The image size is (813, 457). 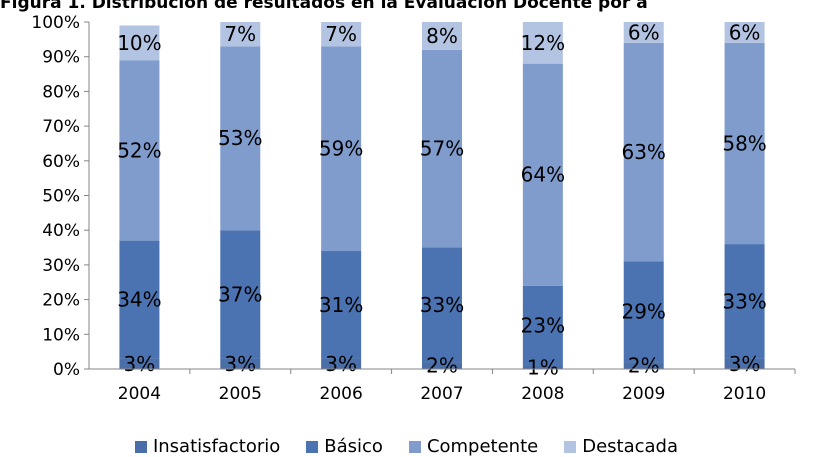 I want to click on data-label: 64%, so click(x=543, y=175).